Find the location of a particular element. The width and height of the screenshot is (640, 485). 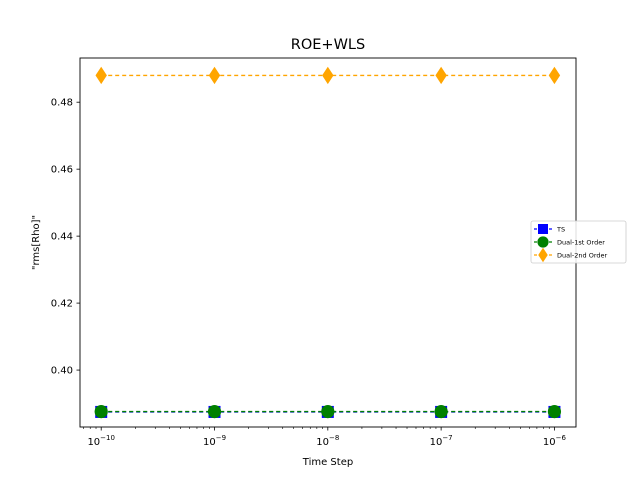

x-tick-label: 10⁻⁶ is located at coordinates (555, 441).